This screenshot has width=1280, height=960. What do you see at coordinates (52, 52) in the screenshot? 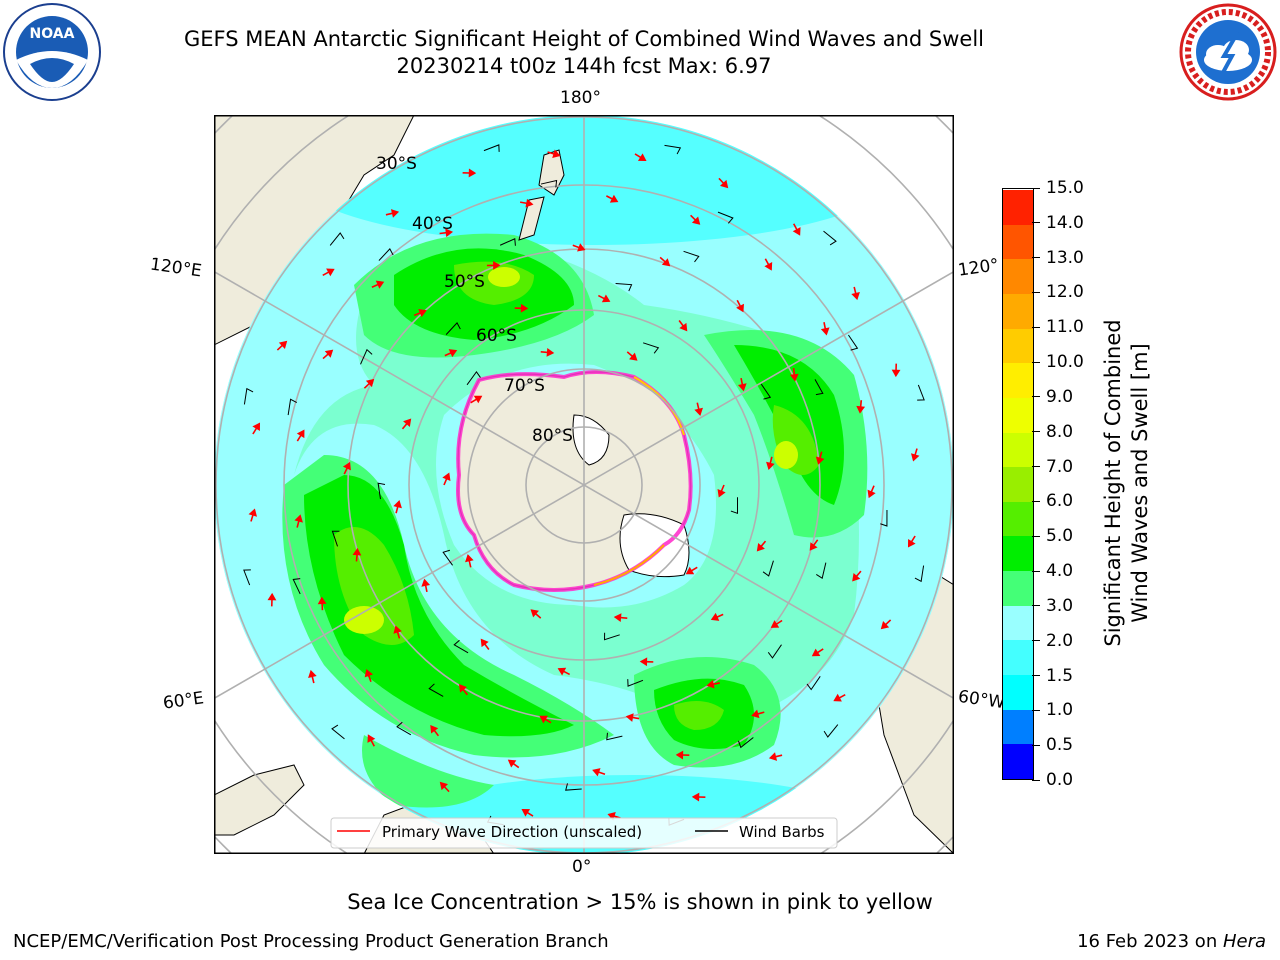
I see `noaa-logo-icon: NOAA` at bounding box center [52, 52].